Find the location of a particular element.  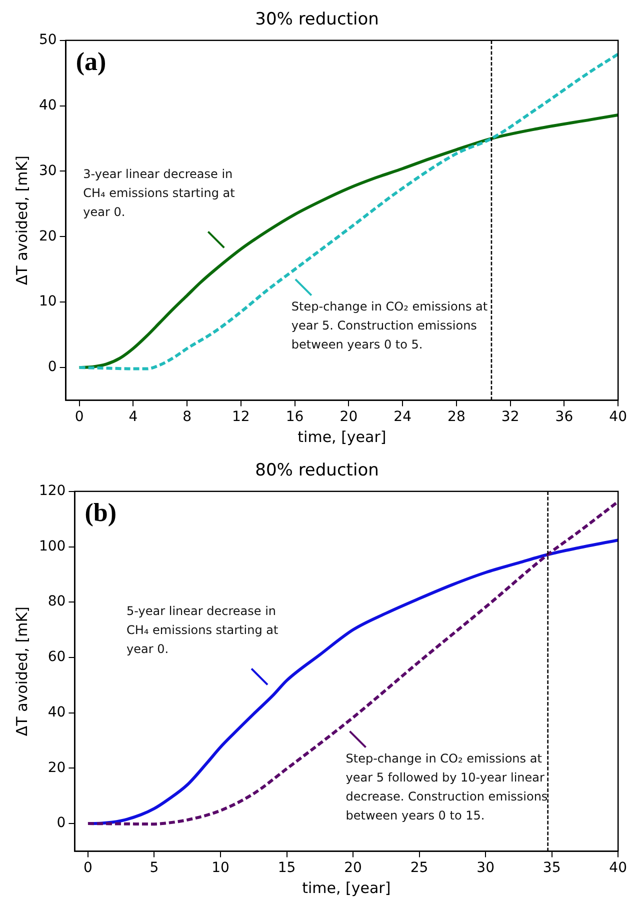

x-tick-label: 35 is located at coordinates (551, 868).